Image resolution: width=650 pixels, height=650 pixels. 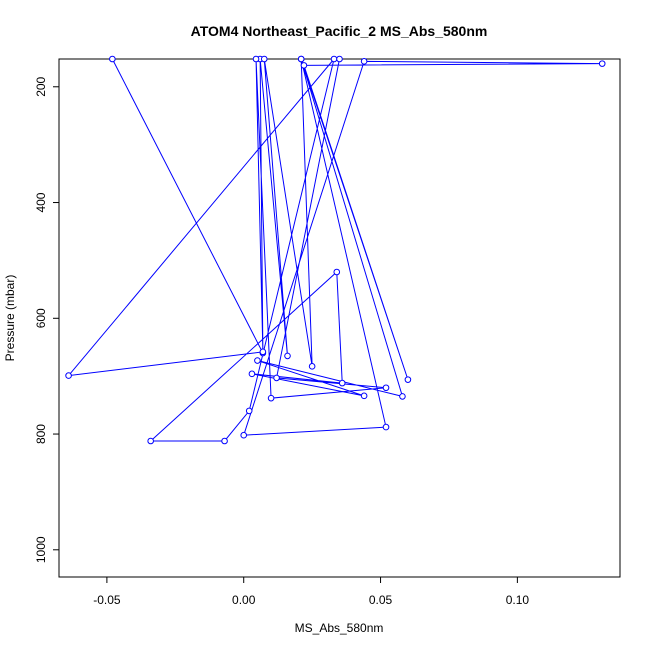 I want to click on y-tick-label: 800, so click(x=41, y=434).